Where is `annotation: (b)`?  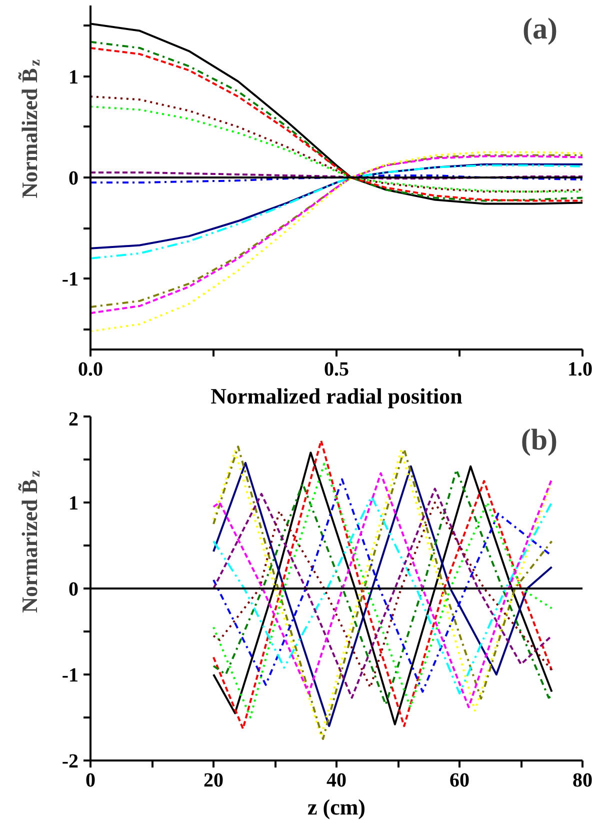 annotation: (b) is located at coordinates (539, 440).